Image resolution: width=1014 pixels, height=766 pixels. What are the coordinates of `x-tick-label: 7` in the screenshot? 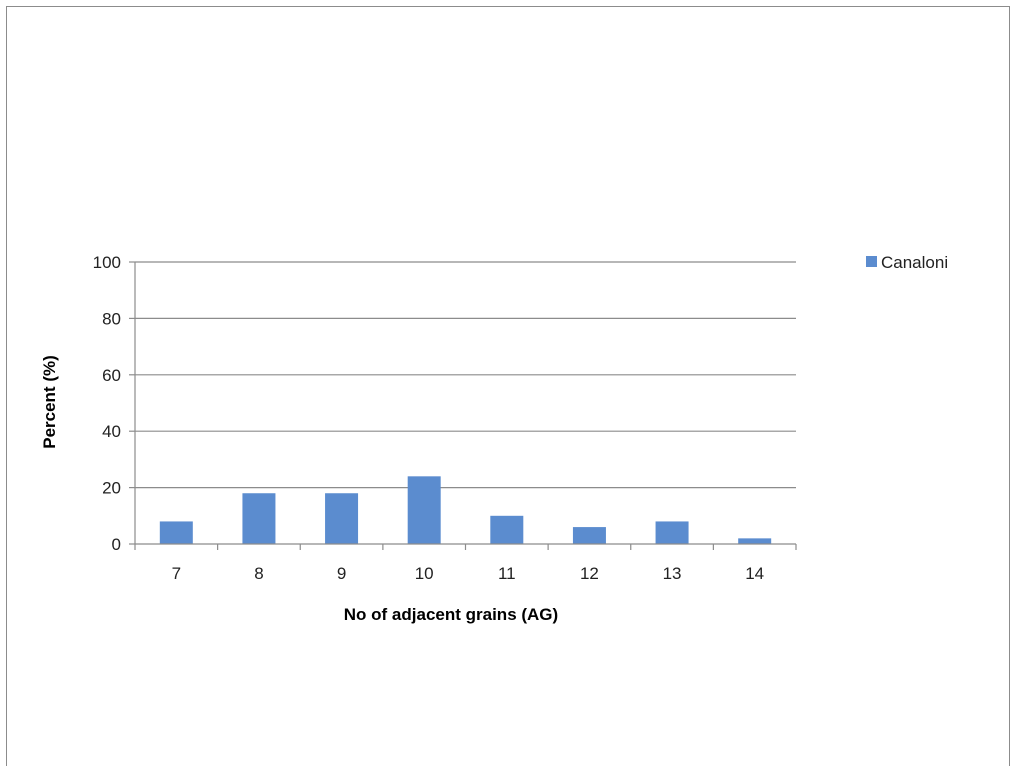 It's located at (176, 573).